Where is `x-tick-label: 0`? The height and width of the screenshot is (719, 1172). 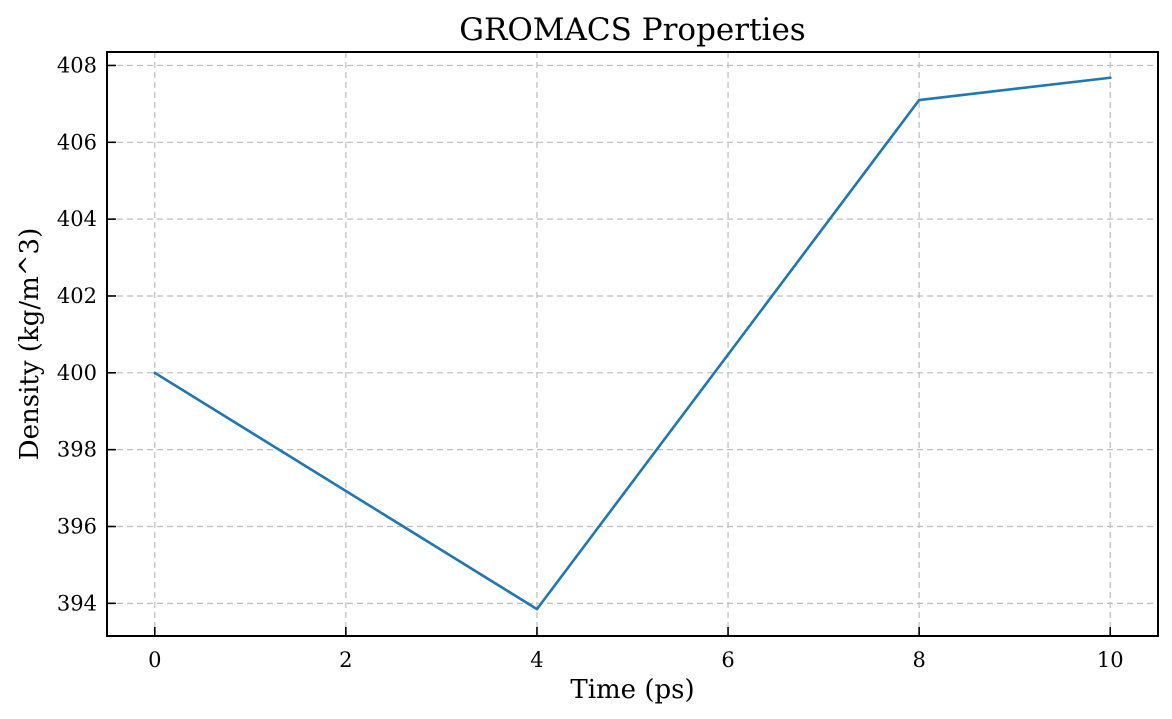 x-tick-label: 0 is located at coordinates (154, 660).